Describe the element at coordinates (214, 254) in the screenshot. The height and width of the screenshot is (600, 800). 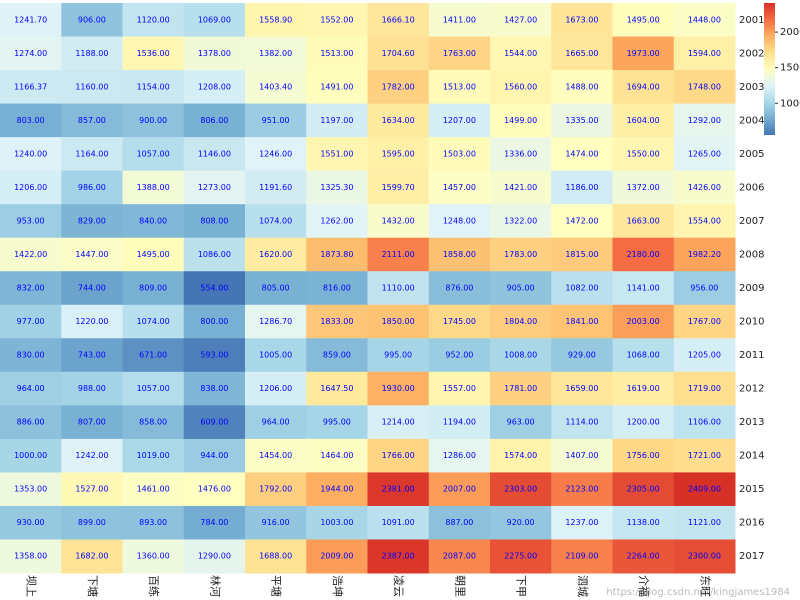
I see `cell-label: 1086.00` at that location.